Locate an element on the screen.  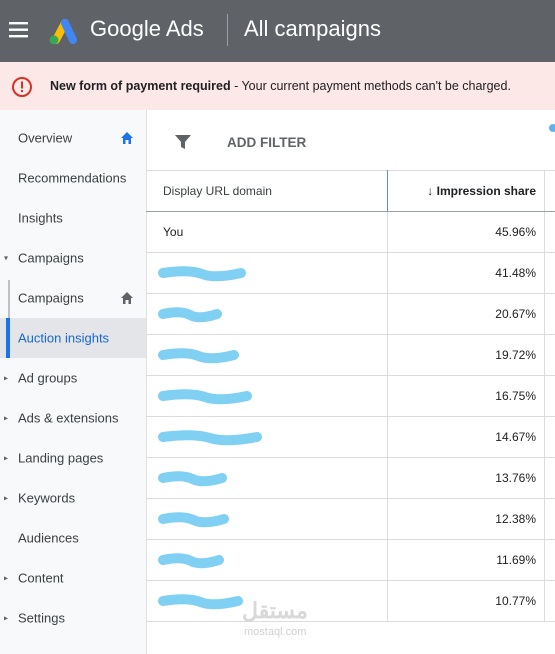
domain-cell: You is located at coordinates (173, 232).